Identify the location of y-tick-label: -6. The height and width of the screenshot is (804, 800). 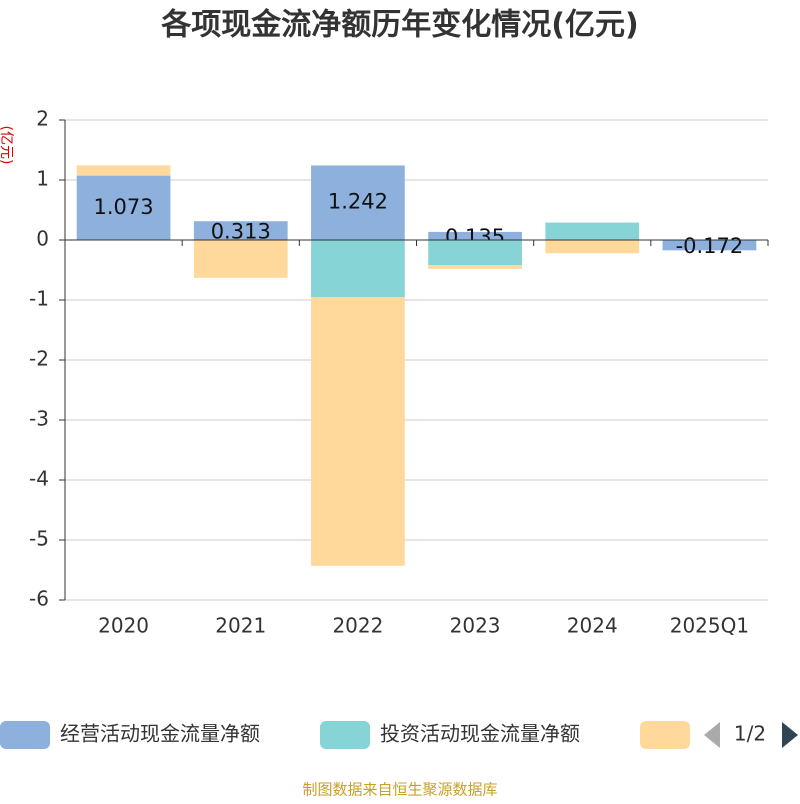
(39, 599).